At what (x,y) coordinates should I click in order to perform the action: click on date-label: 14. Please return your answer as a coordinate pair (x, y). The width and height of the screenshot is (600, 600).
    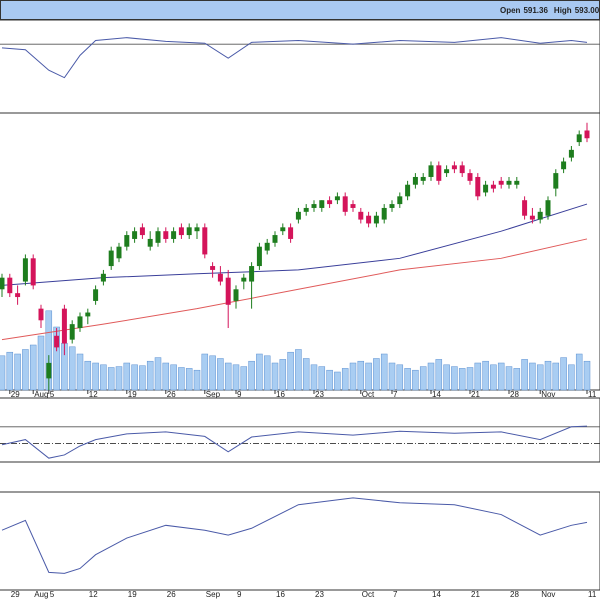
    Looking at the image, I should click on (436, 594).